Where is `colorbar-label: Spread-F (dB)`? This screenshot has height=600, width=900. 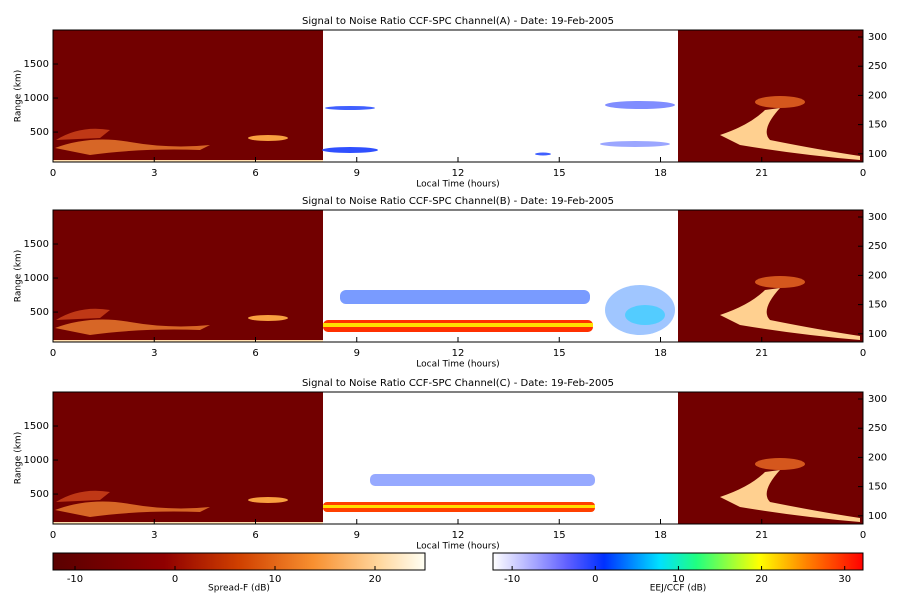 colorbar-label: Spread-F (dB) is located at coordinates (239, 589).